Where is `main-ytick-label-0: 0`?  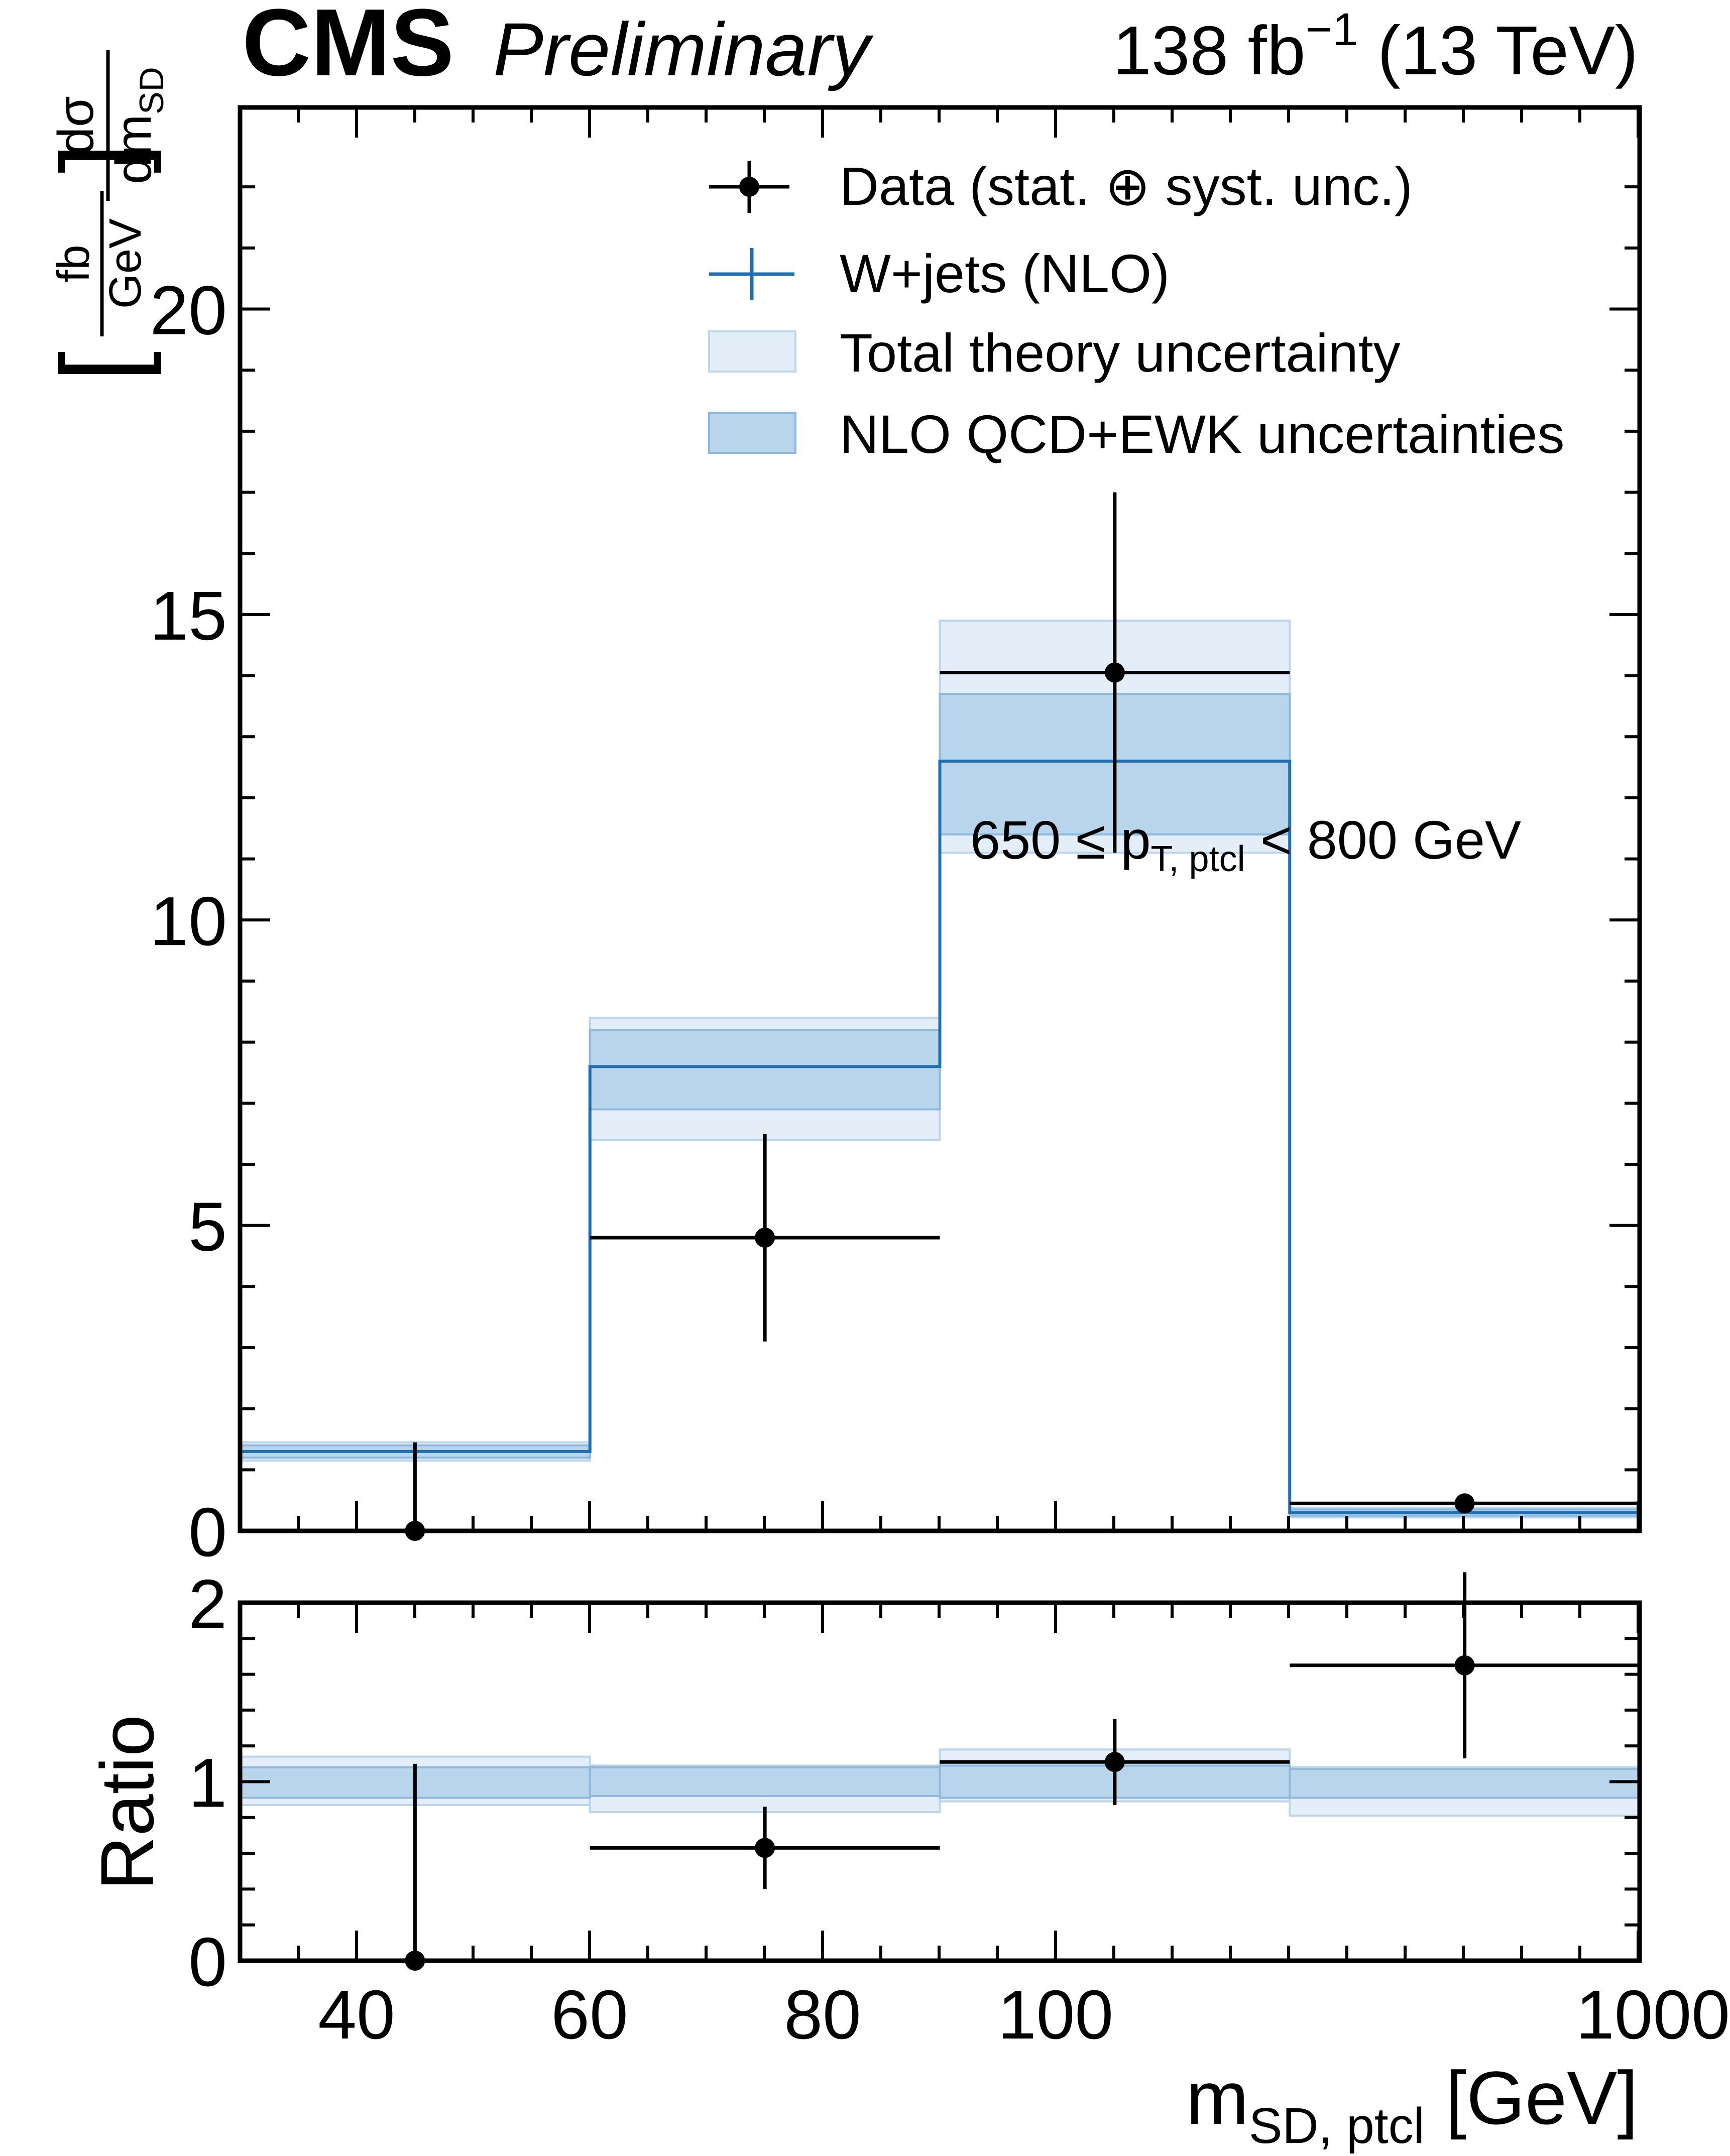 main-ytick-label-0: 0 is located at coordinates (207, 1532).